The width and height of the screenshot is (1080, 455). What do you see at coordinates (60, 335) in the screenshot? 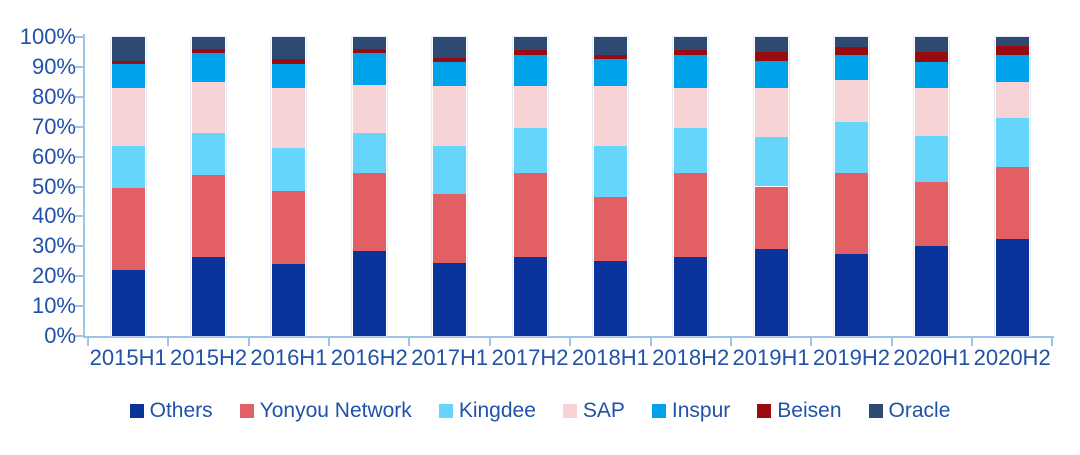
I see `y-axis-tick-label: 0%` at bounding box center [60, 335].